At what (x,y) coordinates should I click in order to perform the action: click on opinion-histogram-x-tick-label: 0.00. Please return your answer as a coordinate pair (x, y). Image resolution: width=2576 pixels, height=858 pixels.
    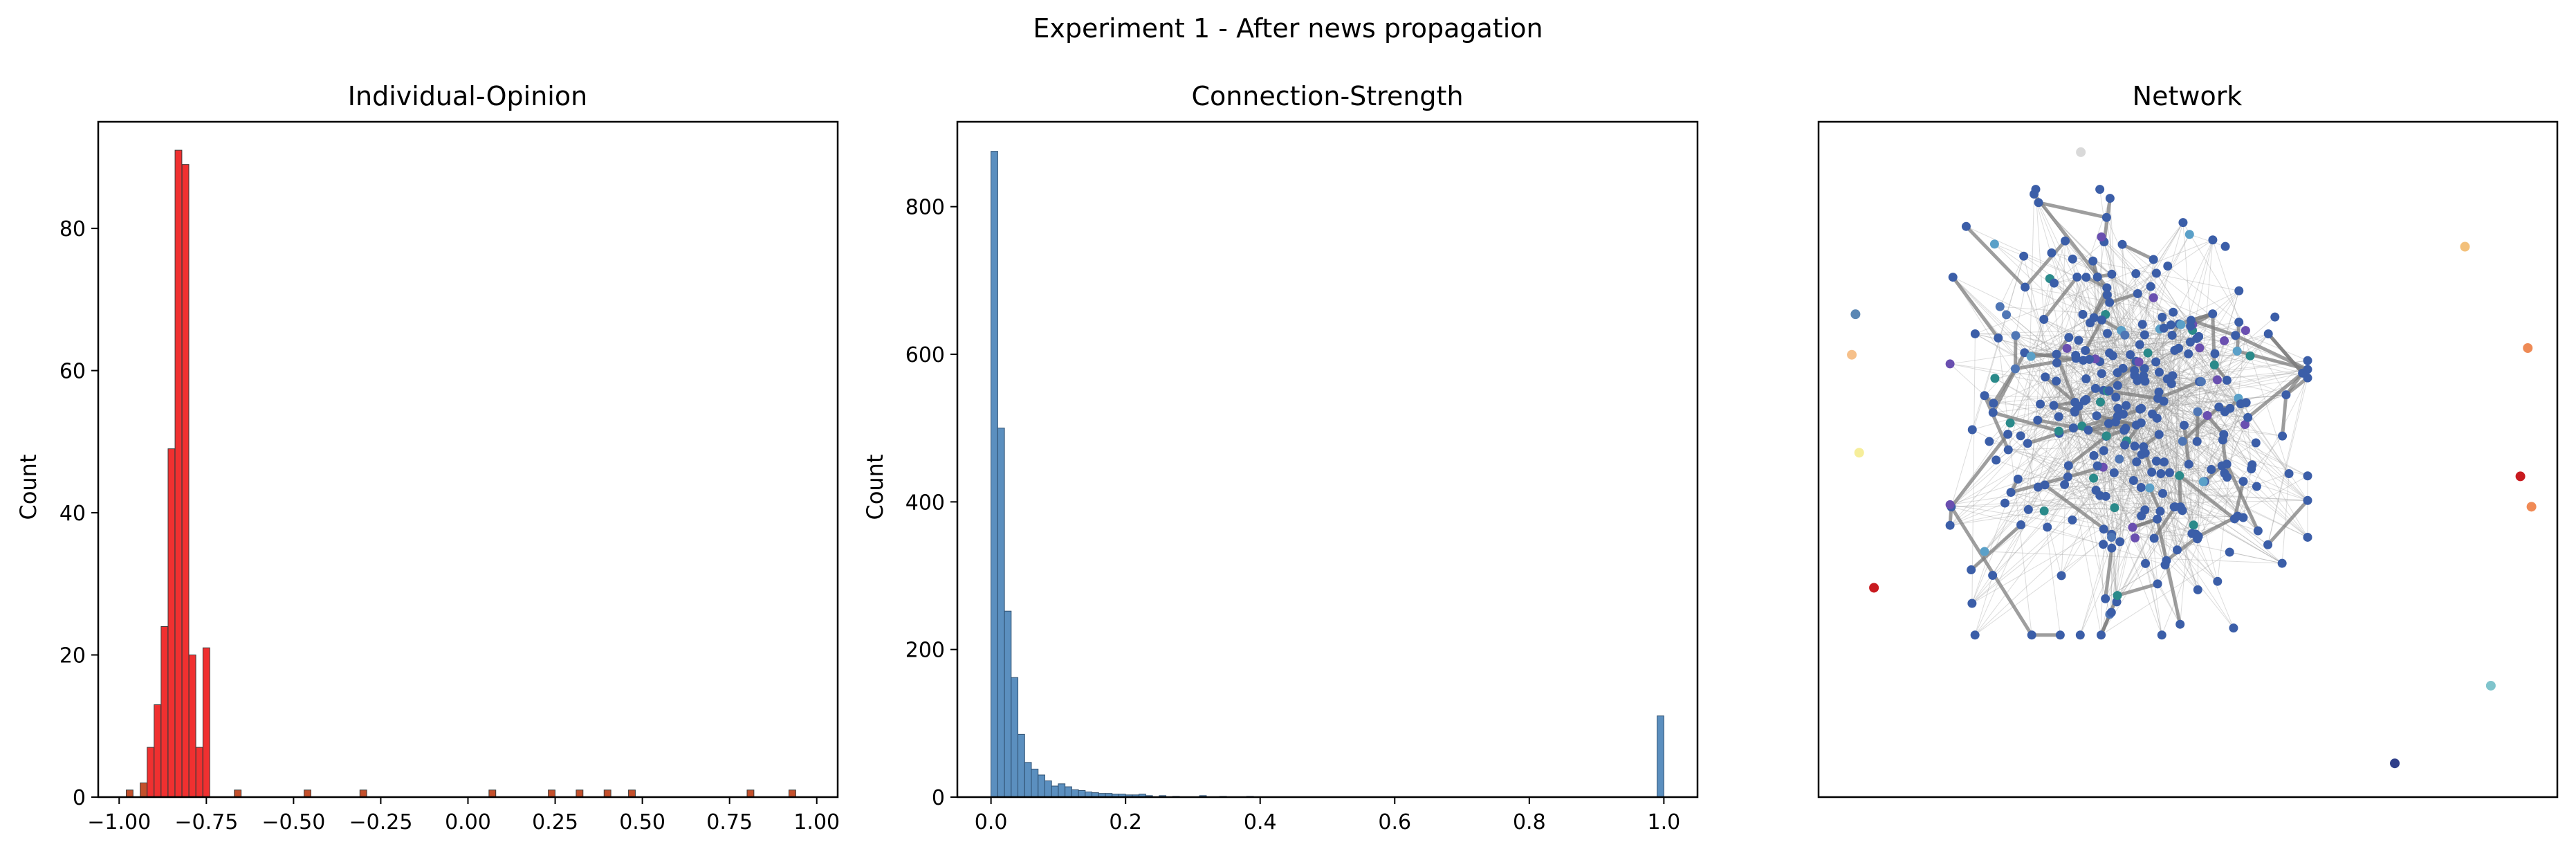
    Looking at the image, I should click on (468, 822).